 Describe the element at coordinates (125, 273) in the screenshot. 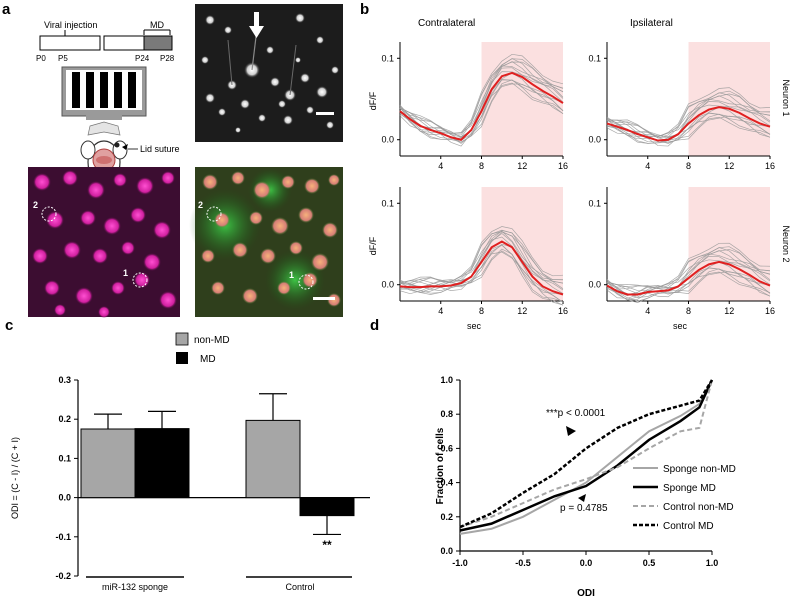

I see `roi-1-label: 1` at that location.